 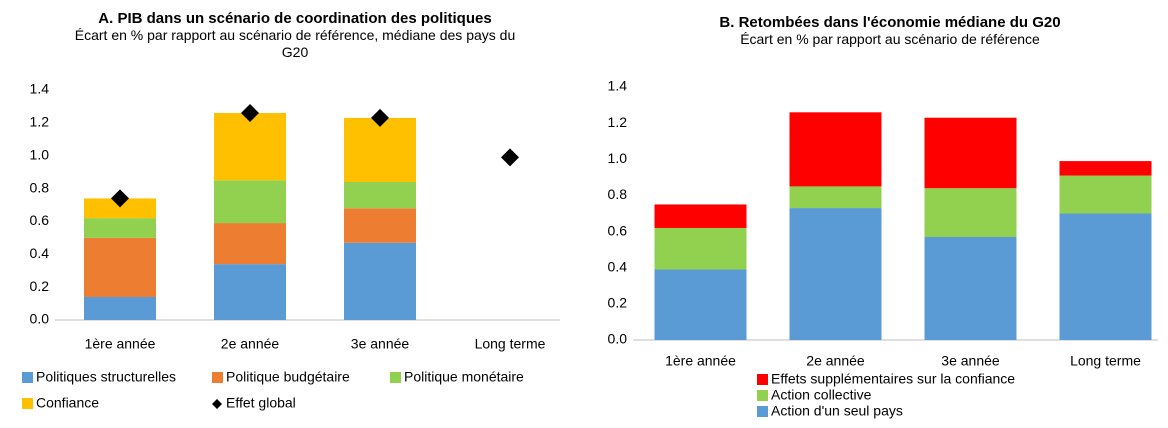 What do you see at coordinates (464, 377) in the screenshot?
I see `legend-label: Politique monétaire` at bounding box center [464, 377].